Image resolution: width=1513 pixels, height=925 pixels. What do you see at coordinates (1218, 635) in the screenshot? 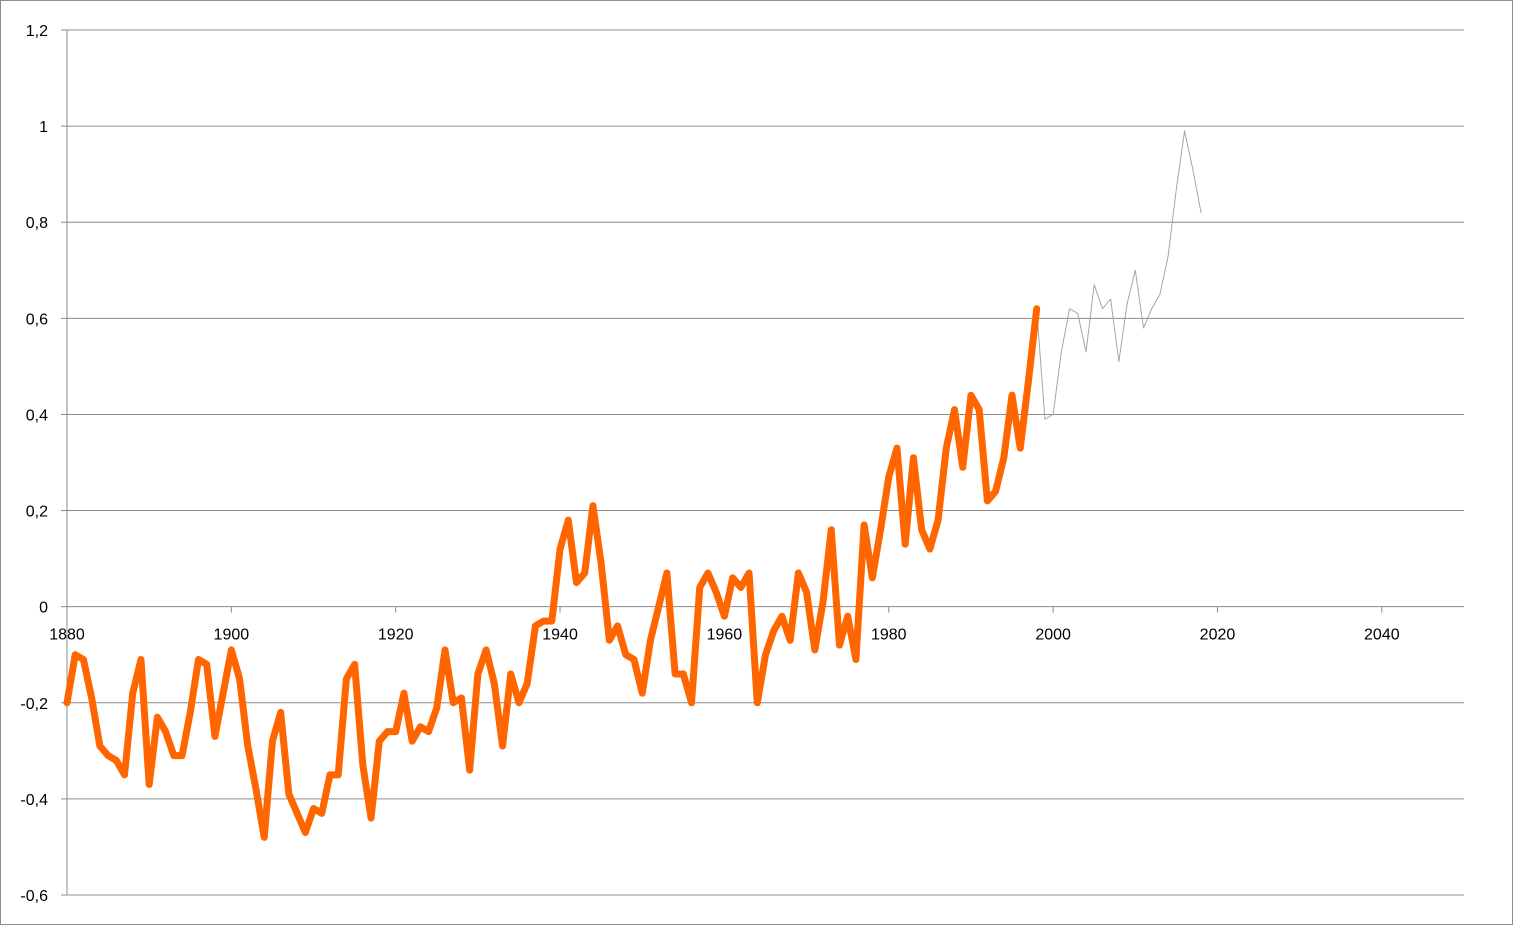
I see `x-tick-label: 2020` at bounding box center [1218, 635].